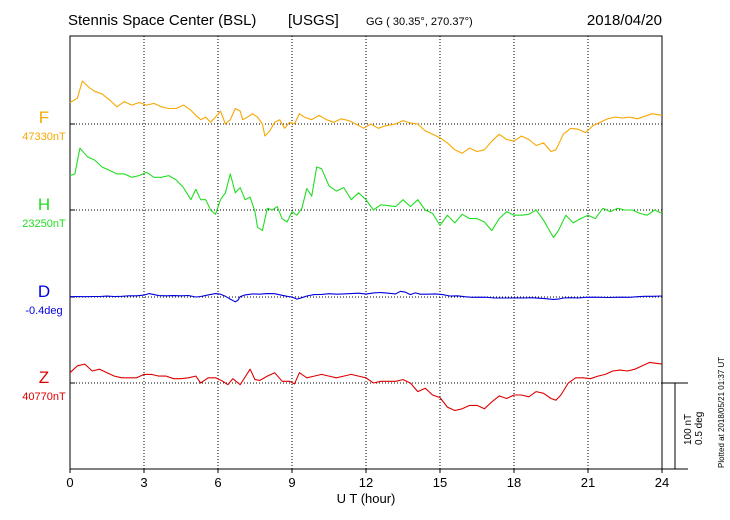 The width and height of the screenshot is (730, 520). Describe the element at coordinates (44, 397) in the screenshot. I see `baseline-label-z: 40770nT` at that location.